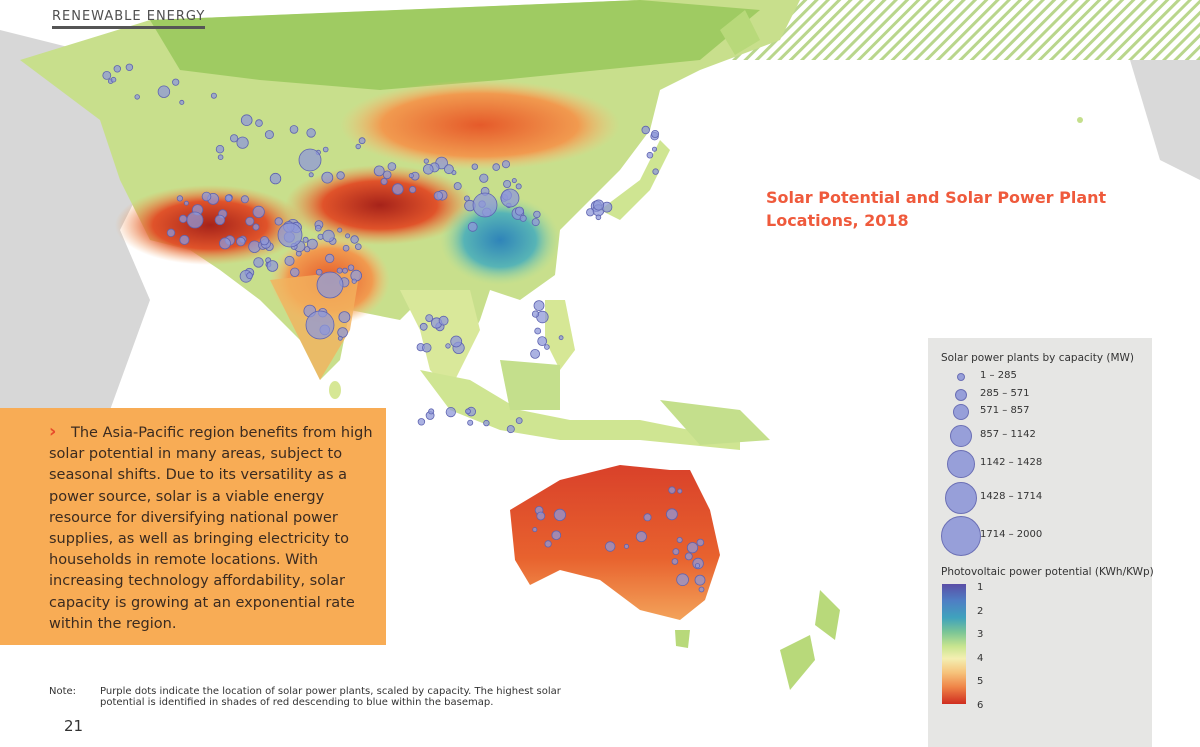  Describe the element at coordinates (480, 125) in the screenshot. I see `gobi-orange` at that location.